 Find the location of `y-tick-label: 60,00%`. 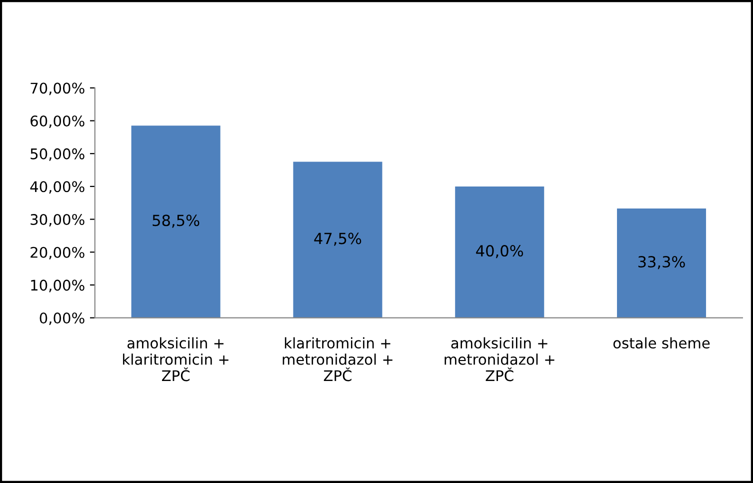

y-tick-label: 60,00% is located at coordinates (57, 121).